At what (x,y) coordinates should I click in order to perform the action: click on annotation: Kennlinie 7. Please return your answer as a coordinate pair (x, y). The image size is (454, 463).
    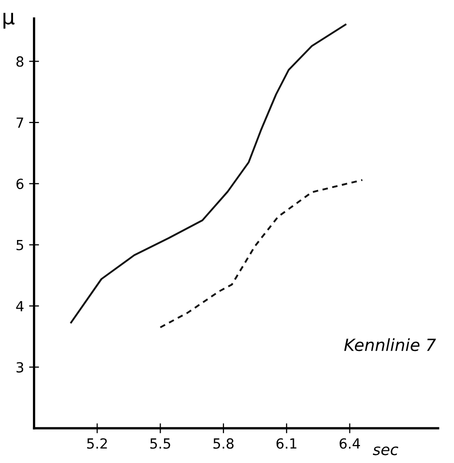
    Looking at the image, I should click on (390, 345).